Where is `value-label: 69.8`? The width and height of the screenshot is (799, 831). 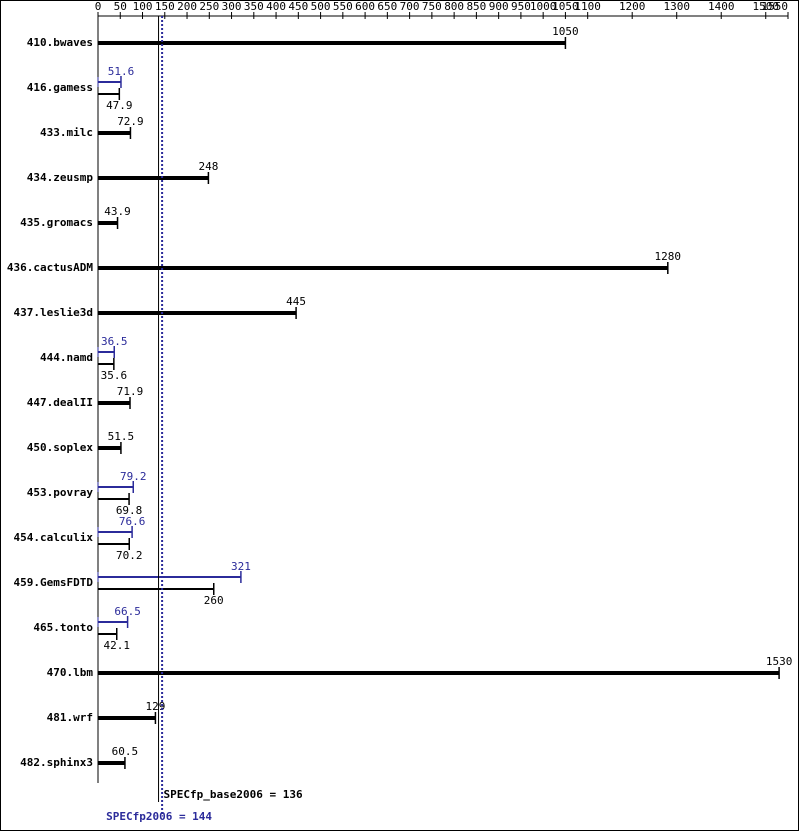
value-label: 69.8 is located at coordinates (129, 510).